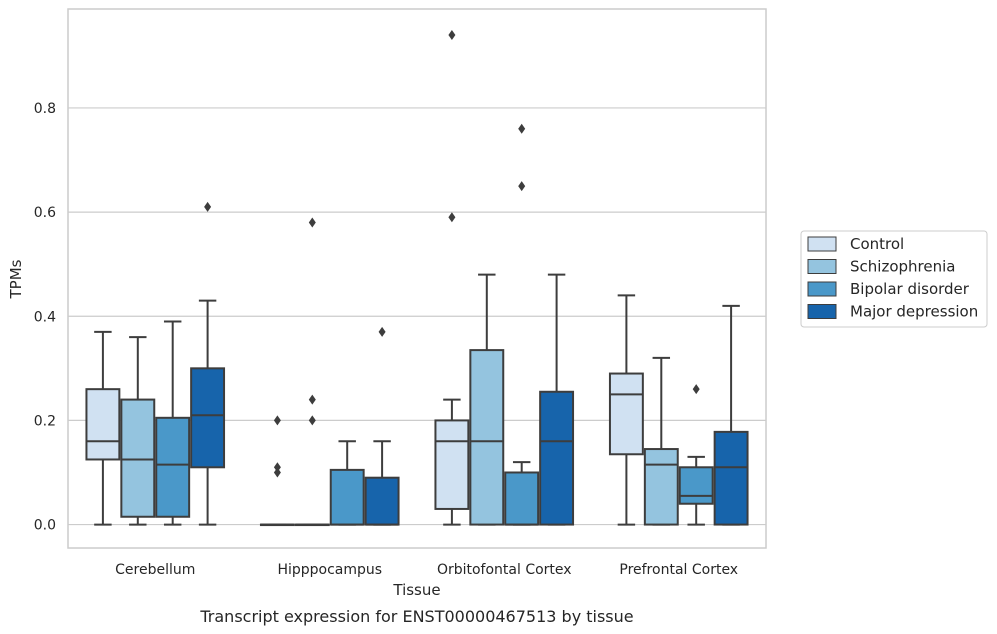 This screenshot has width=997, height=634. I want to click on y-tick-label: 0.8, so click(45, 109).